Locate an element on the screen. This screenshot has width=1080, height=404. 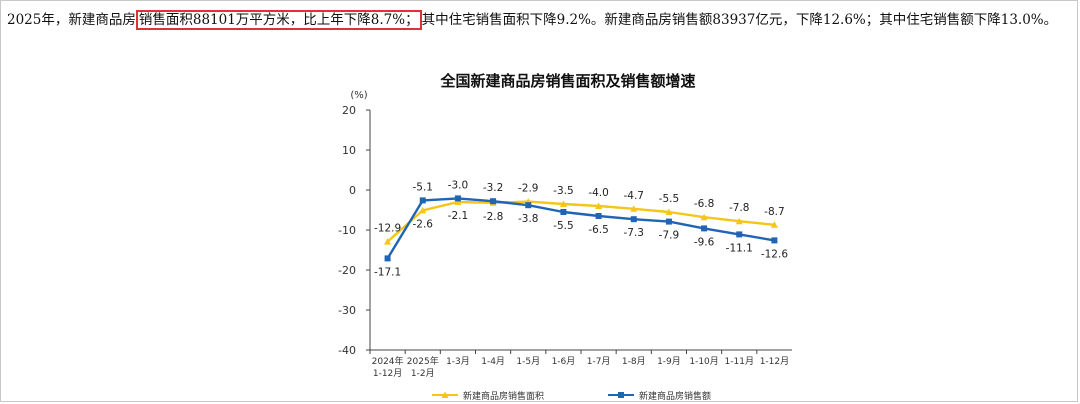
x-tick-label: 1-3月 is located at coordinates (458, 361).